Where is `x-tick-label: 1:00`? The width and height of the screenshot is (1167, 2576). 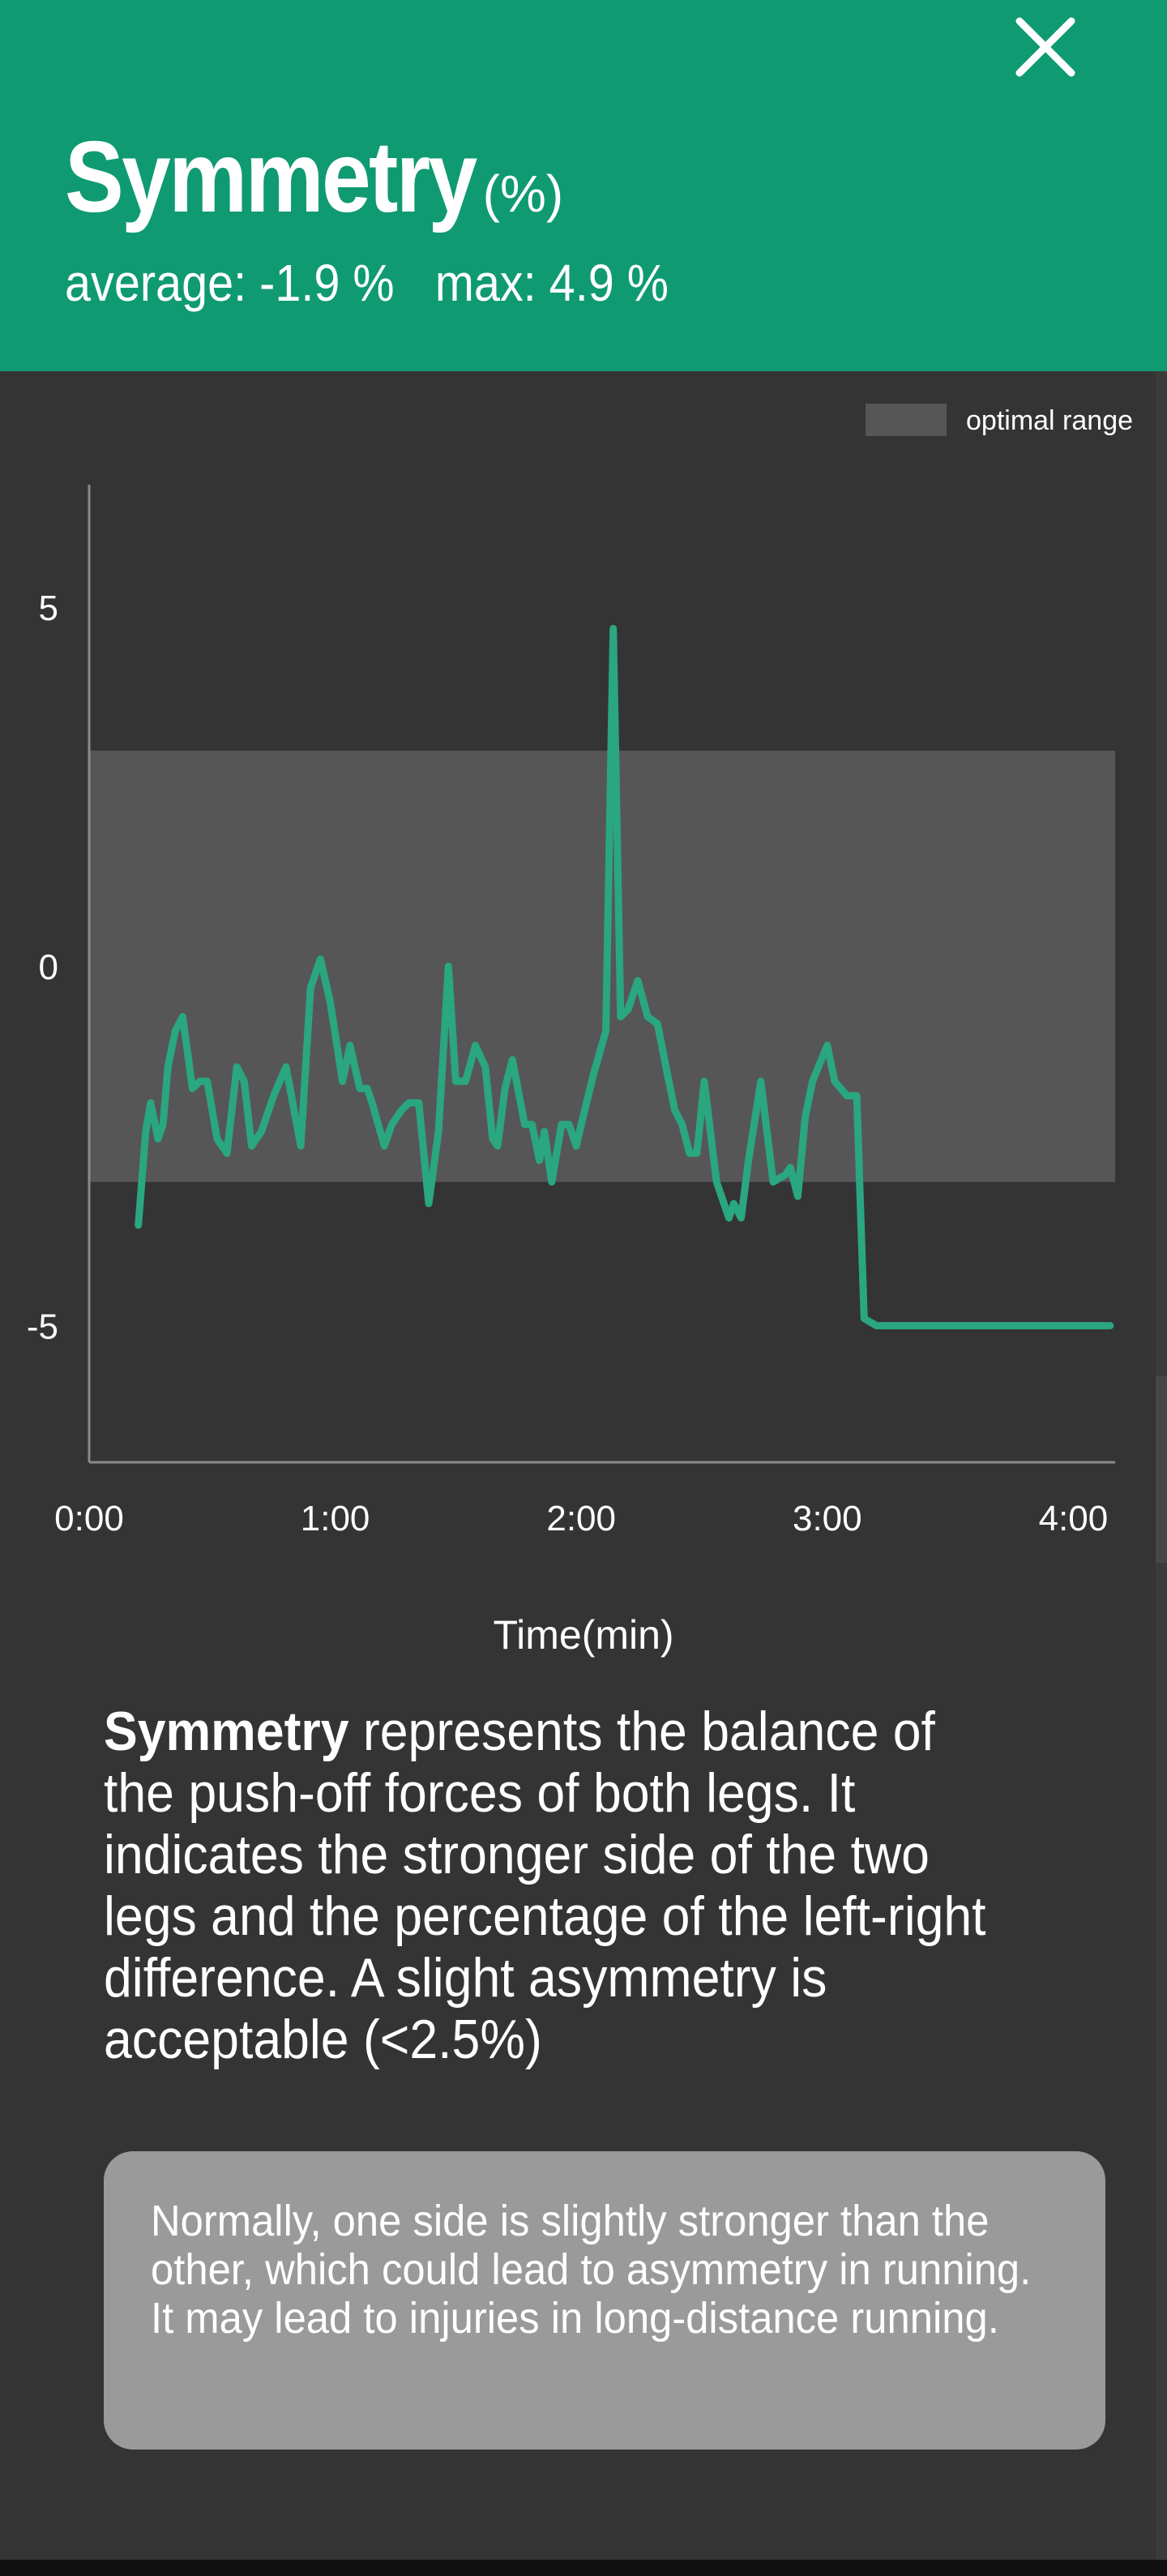
x-tick-label: 1:00 is located at coordinates (335, 1518).